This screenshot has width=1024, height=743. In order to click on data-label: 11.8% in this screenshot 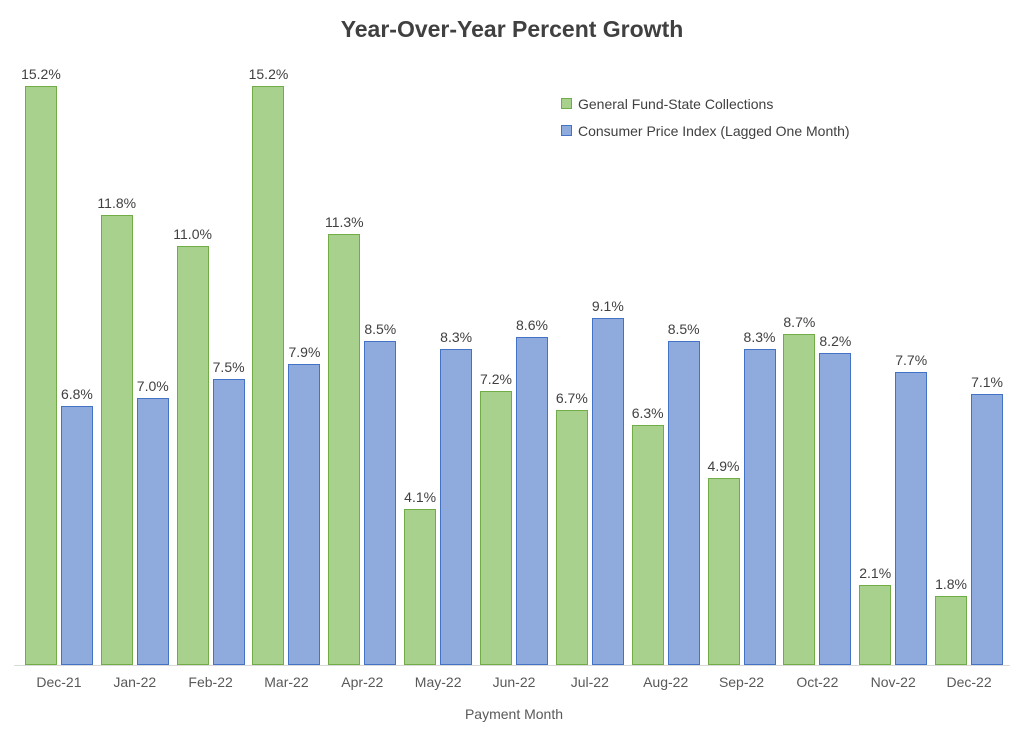, I will do `click(117, 203)`.